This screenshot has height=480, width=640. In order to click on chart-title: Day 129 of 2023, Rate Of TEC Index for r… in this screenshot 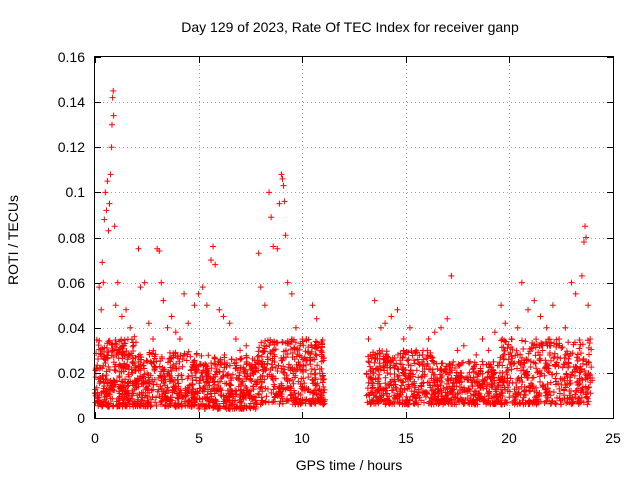, I will do `click(350, 27)`.